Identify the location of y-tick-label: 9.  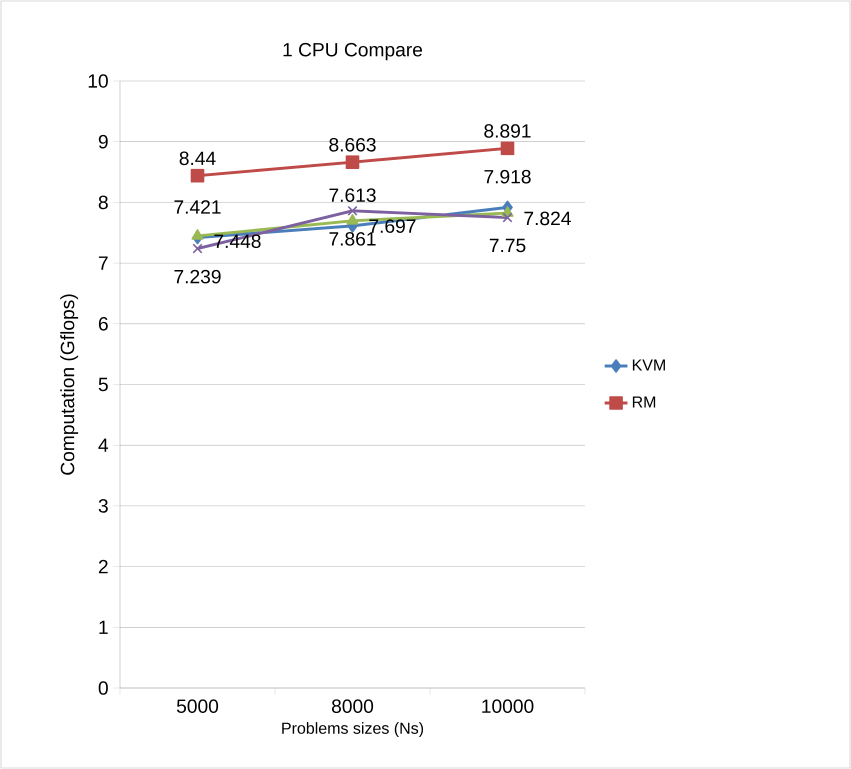
(103, 141).